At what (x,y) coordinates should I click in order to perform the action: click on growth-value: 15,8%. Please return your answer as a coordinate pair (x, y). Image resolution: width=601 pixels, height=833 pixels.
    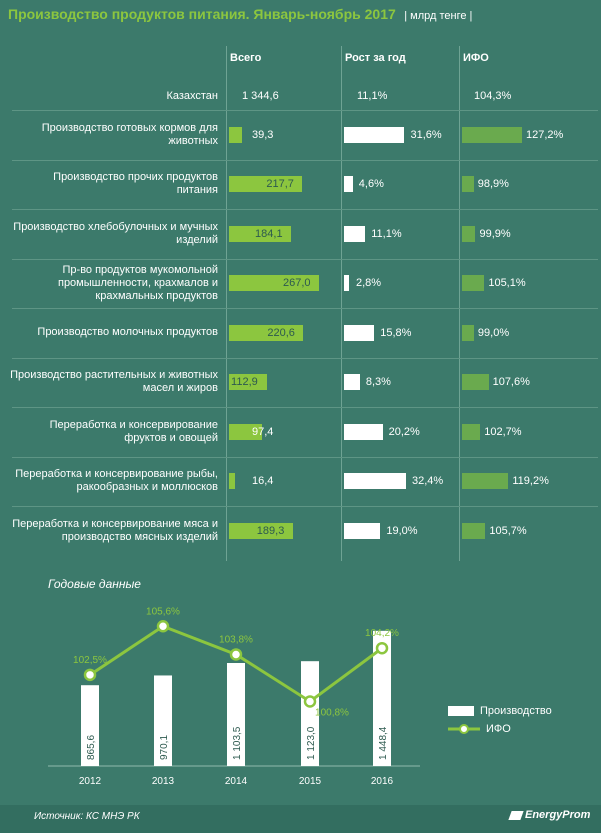
    Looking at the image, I should click on (396, 332).